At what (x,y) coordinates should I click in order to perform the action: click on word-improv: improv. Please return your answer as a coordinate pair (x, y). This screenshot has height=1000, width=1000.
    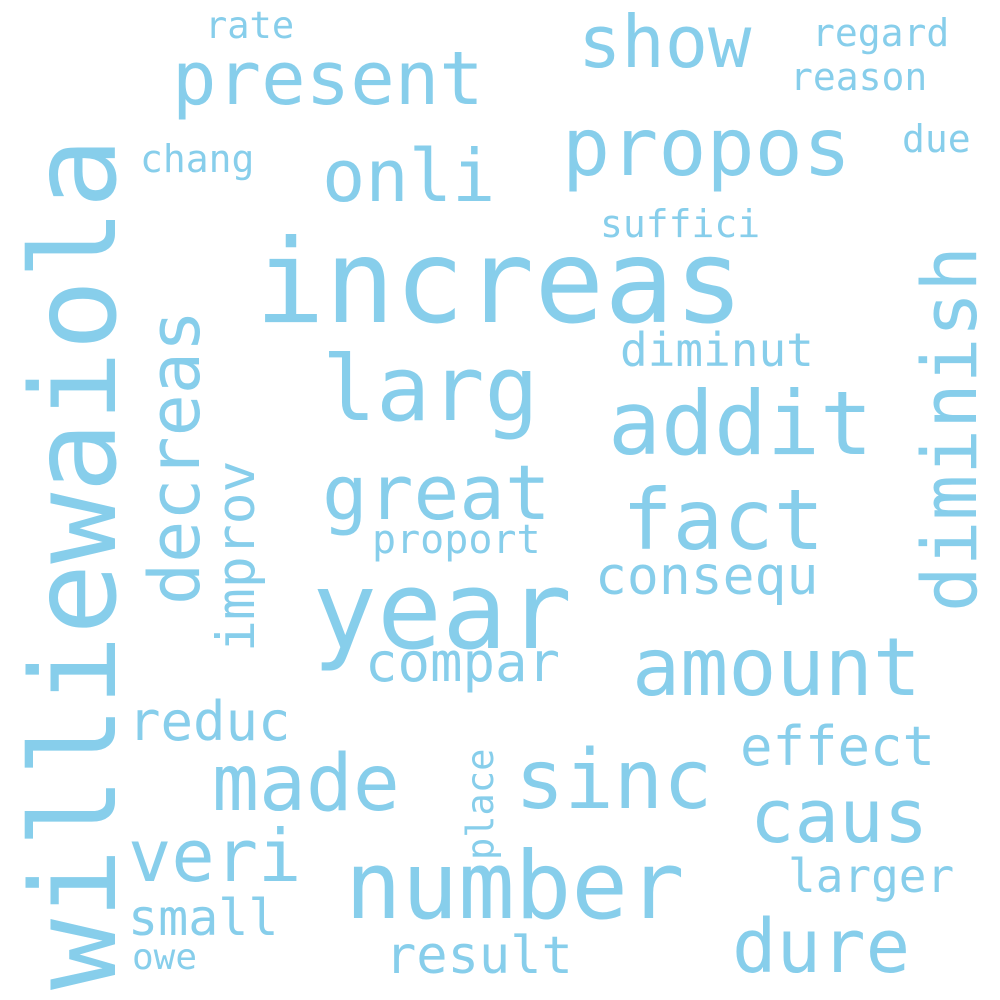
    Looking at the image, I should click on (236, 556).